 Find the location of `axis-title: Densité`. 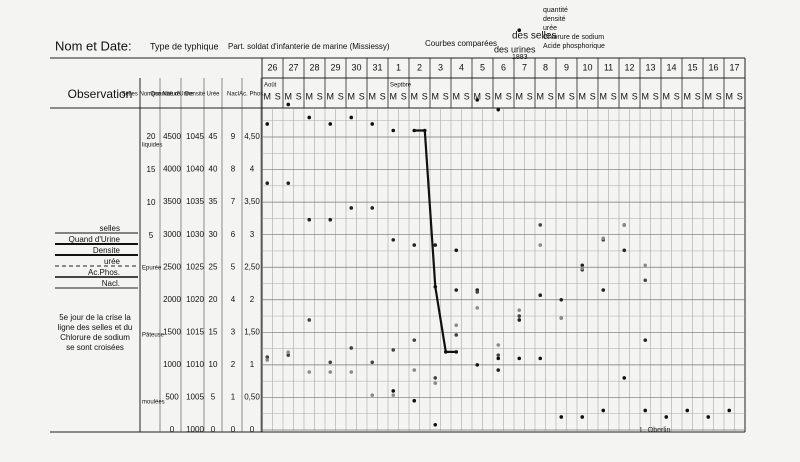

axis-title: Densité is located at coordinates (195, 95).